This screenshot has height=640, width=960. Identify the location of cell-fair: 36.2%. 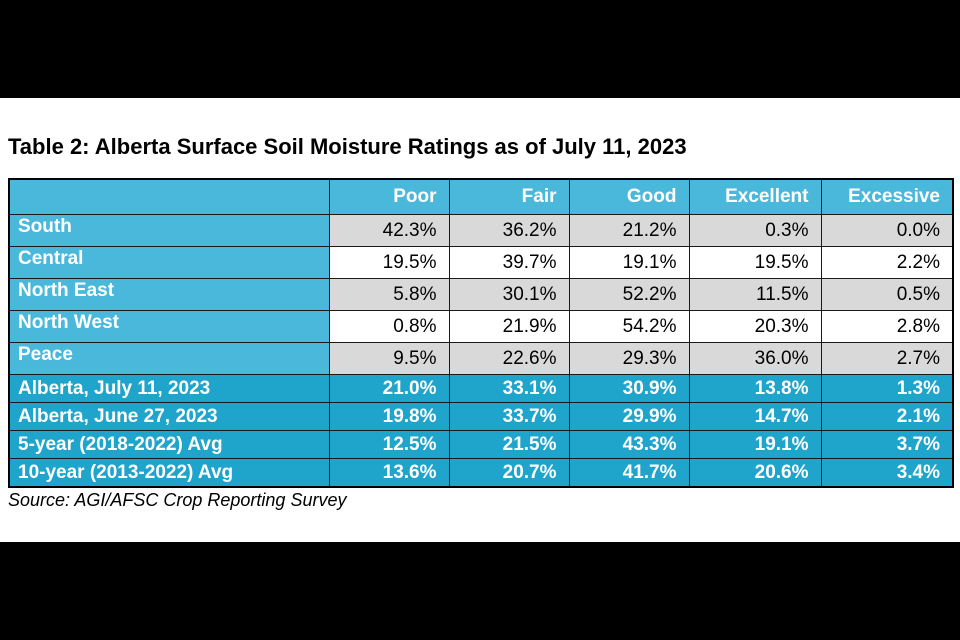
(509, 230).